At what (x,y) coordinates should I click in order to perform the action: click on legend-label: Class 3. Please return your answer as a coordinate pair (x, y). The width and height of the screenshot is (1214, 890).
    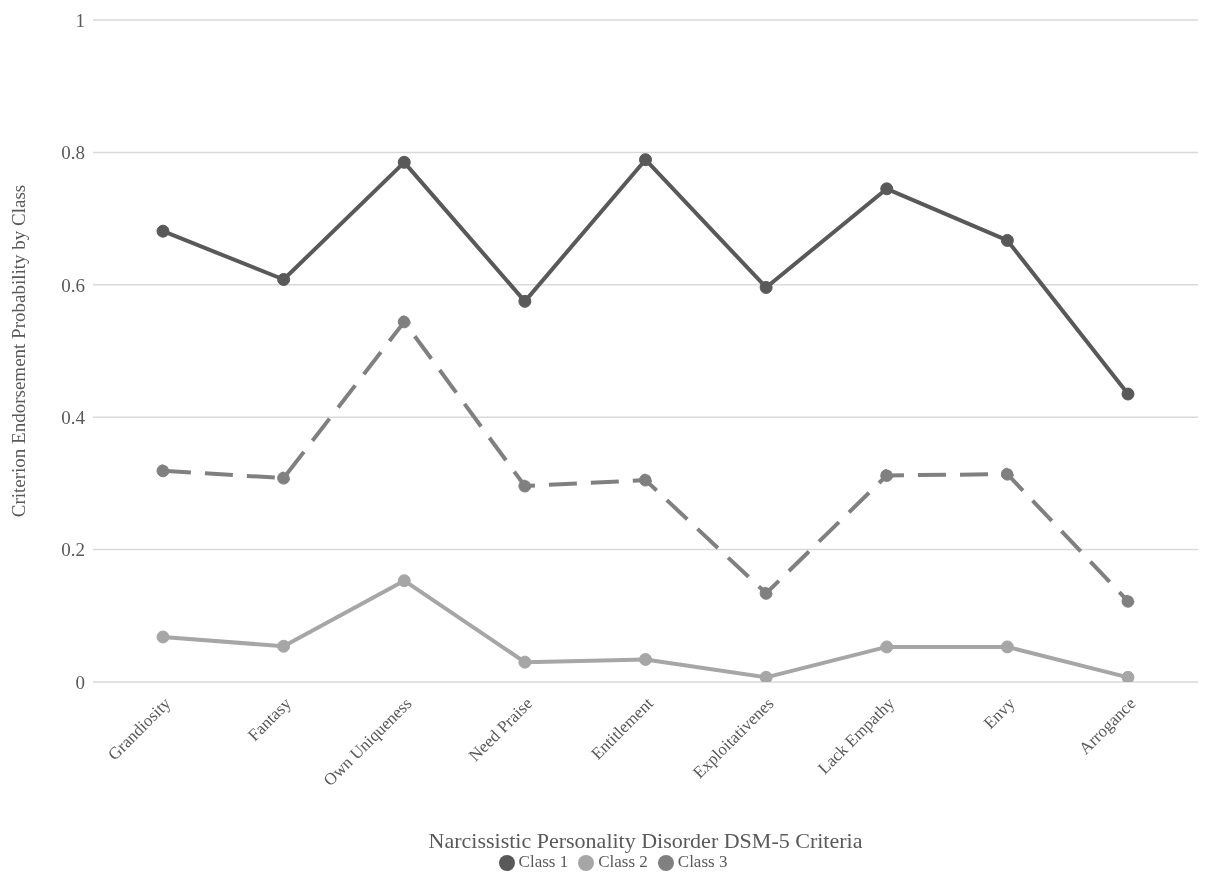
    Looking at the image, I should click on (702, 861).